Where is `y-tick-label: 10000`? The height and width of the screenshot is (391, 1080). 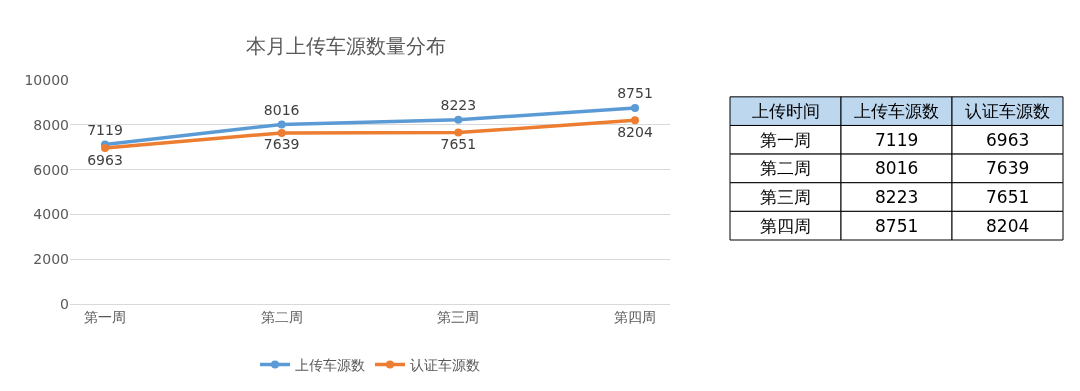
y-tick-label: 10000 is located at coordinates (46, 79).